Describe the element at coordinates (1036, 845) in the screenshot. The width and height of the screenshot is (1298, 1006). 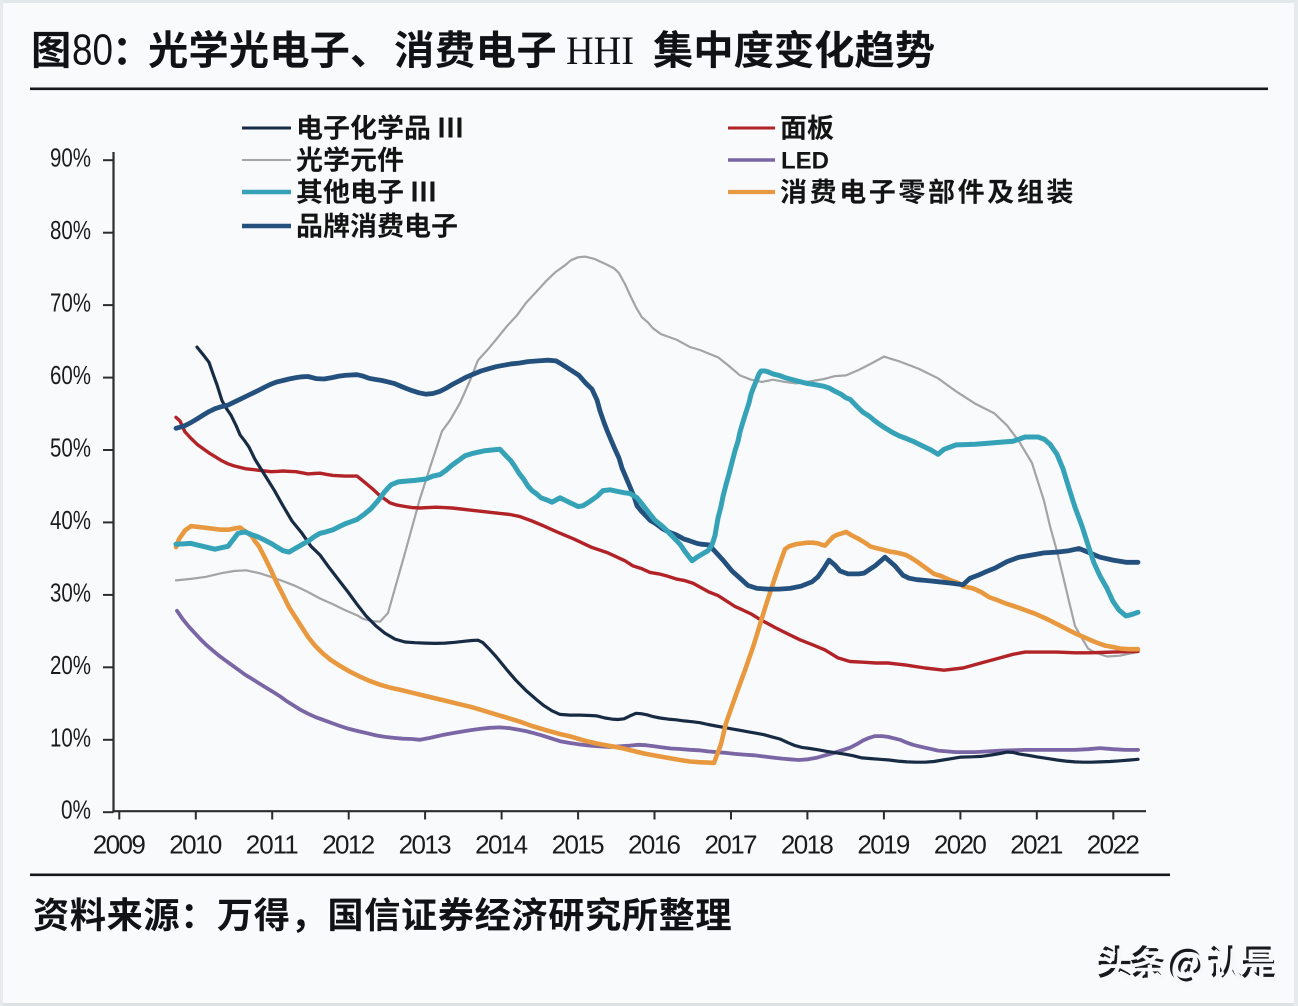
I see `svg-text: 2021` at that location.